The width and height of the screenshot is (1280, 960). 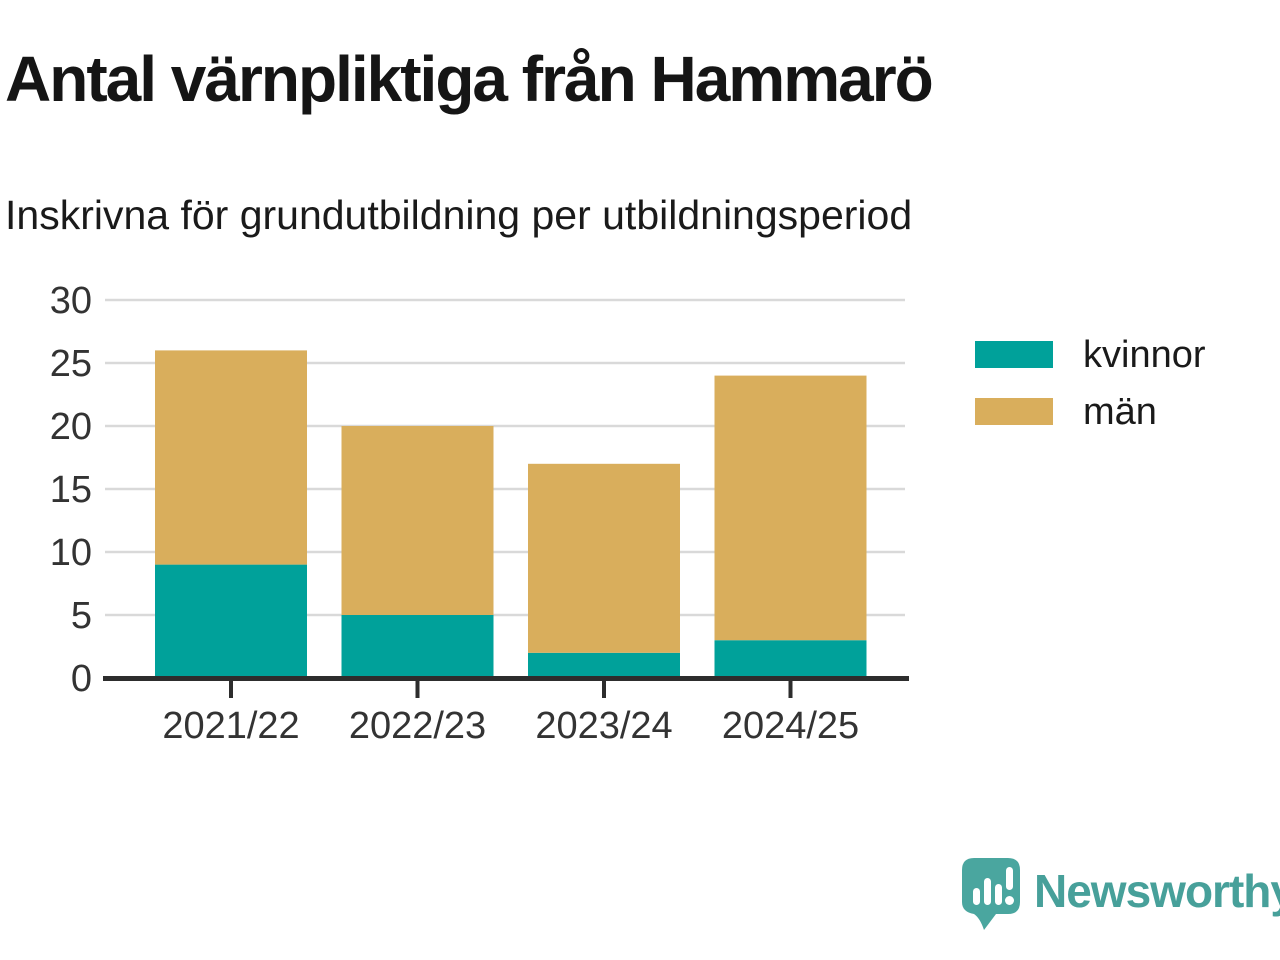 I want to click on y-tick-label: 0, so click(x=81, y=679).